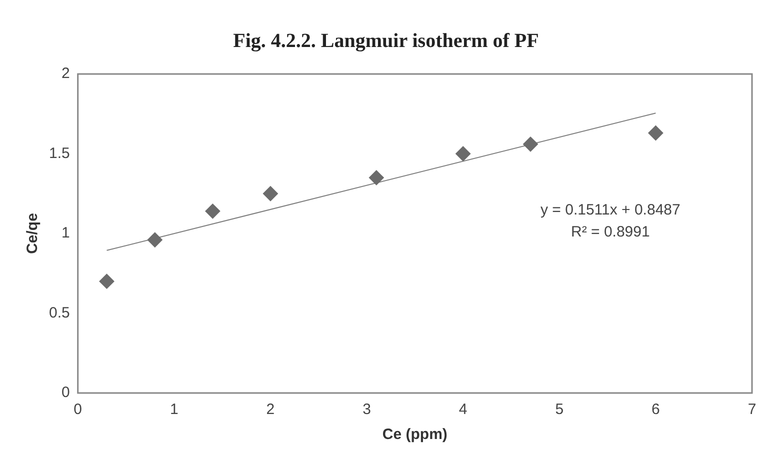 This screenshot has width=782, height=453. I want to click on x-tick-label: 1, so click(174, 409).